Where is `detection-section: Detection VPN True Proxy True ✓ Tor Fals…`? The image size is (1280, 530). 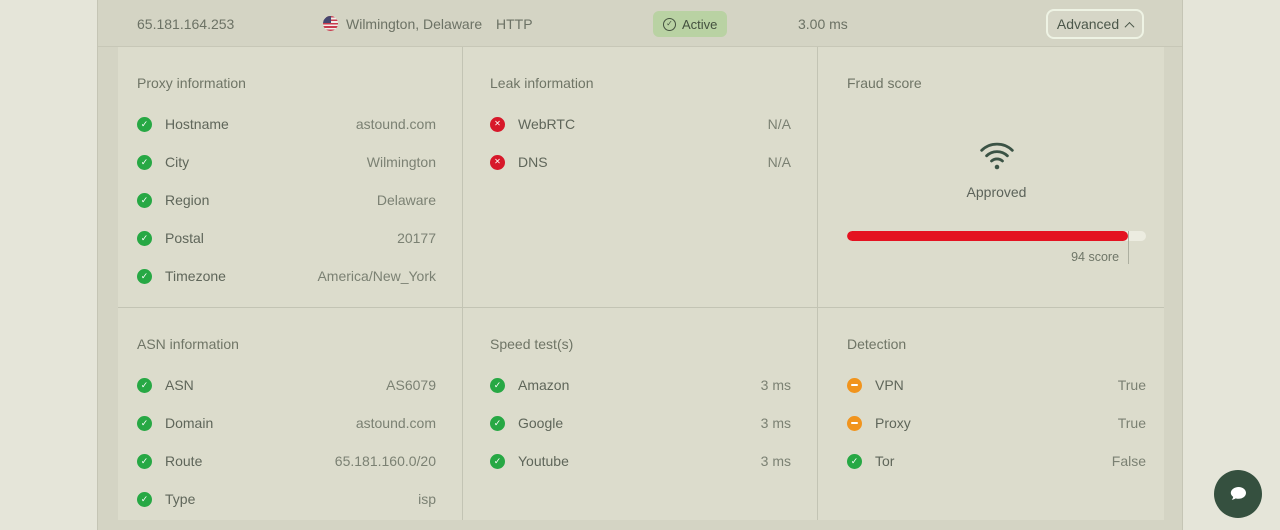 detection-section: Detection VPN True Proxy True ✓ Tor Fals… is located at coordinates (991, 414).